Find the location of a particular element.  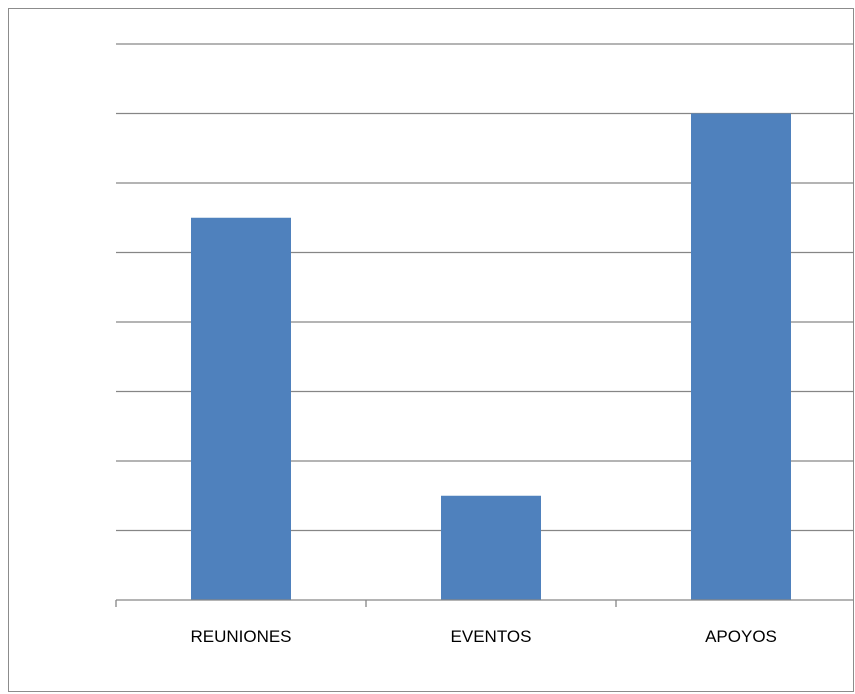

bar-eventos is located at coordinates (491, 547).